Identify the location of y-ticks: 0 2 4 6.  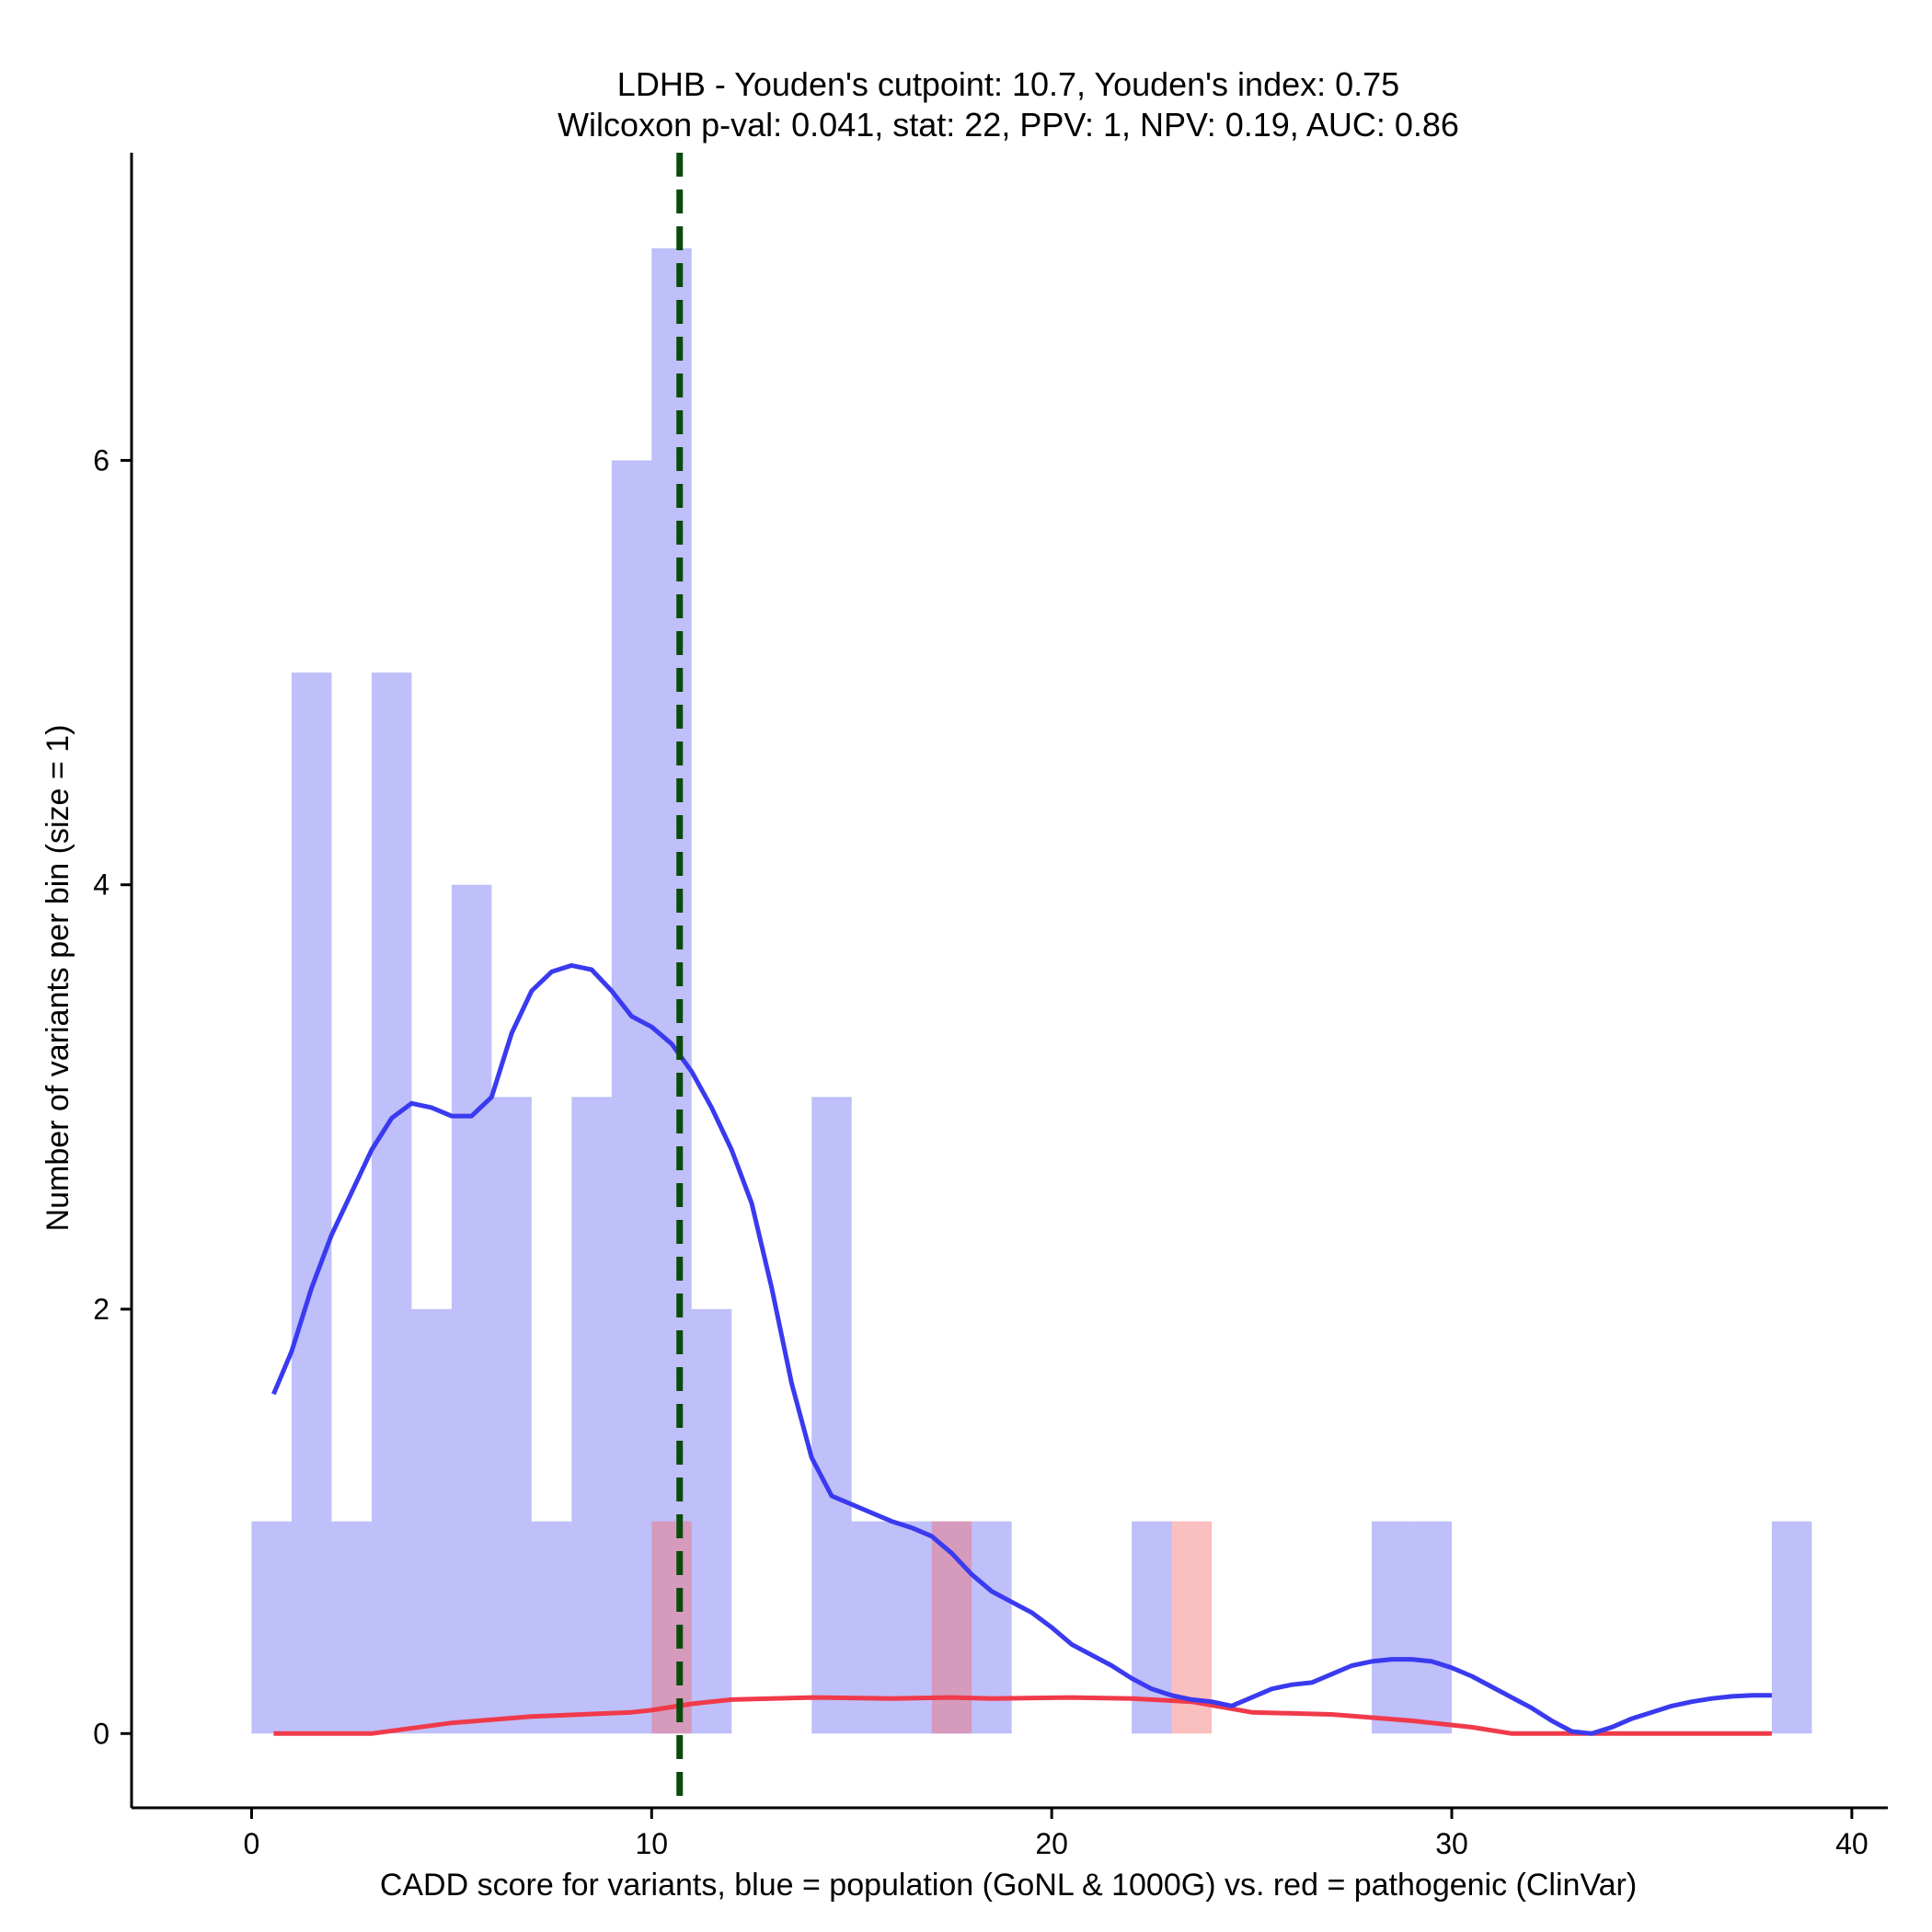
(112, 1096).